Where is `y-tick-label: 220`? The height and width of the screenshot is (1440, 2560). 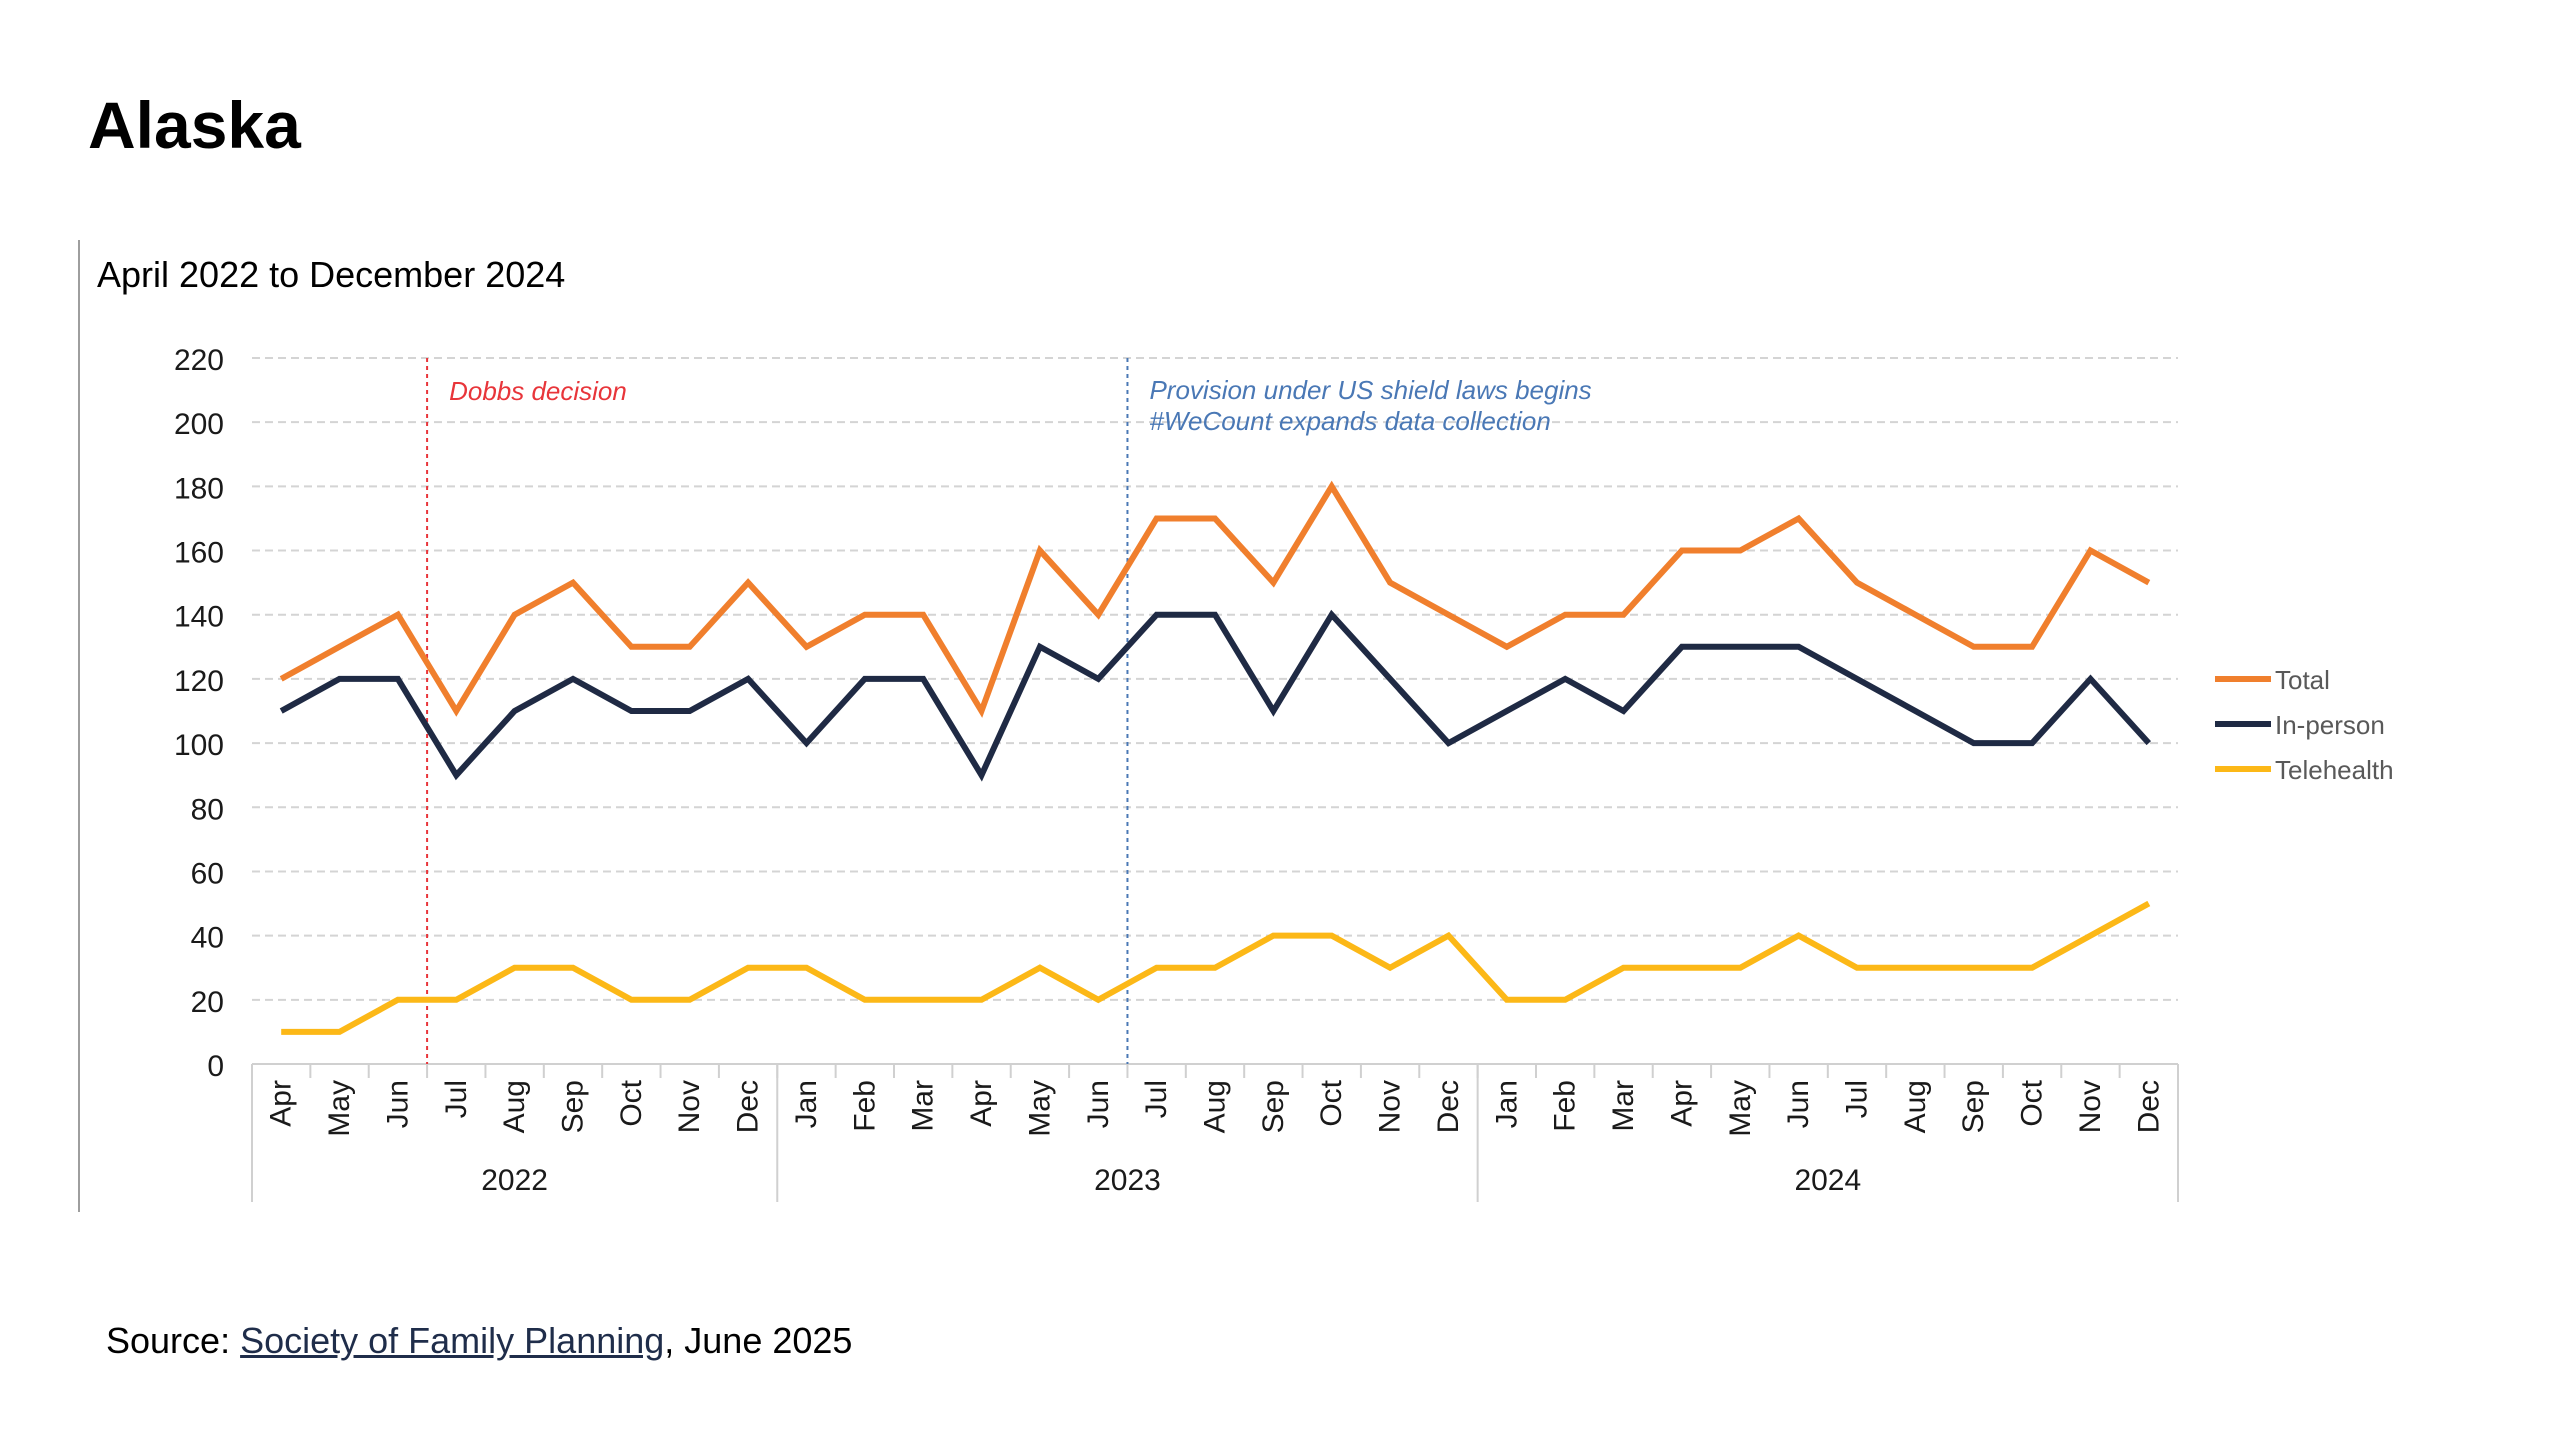 y-tick-label: 220 is located at coordinates (199, 360).